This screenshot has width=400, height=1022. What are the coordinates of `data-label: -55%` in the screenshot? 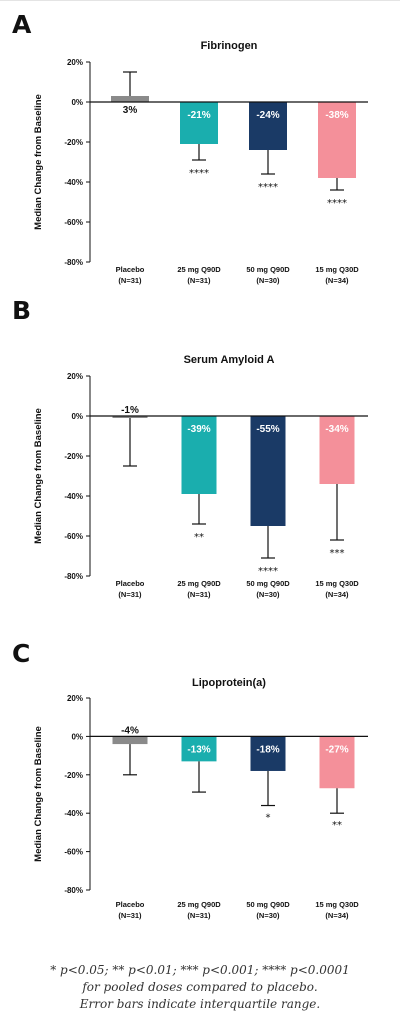 It's located at (267, 429).